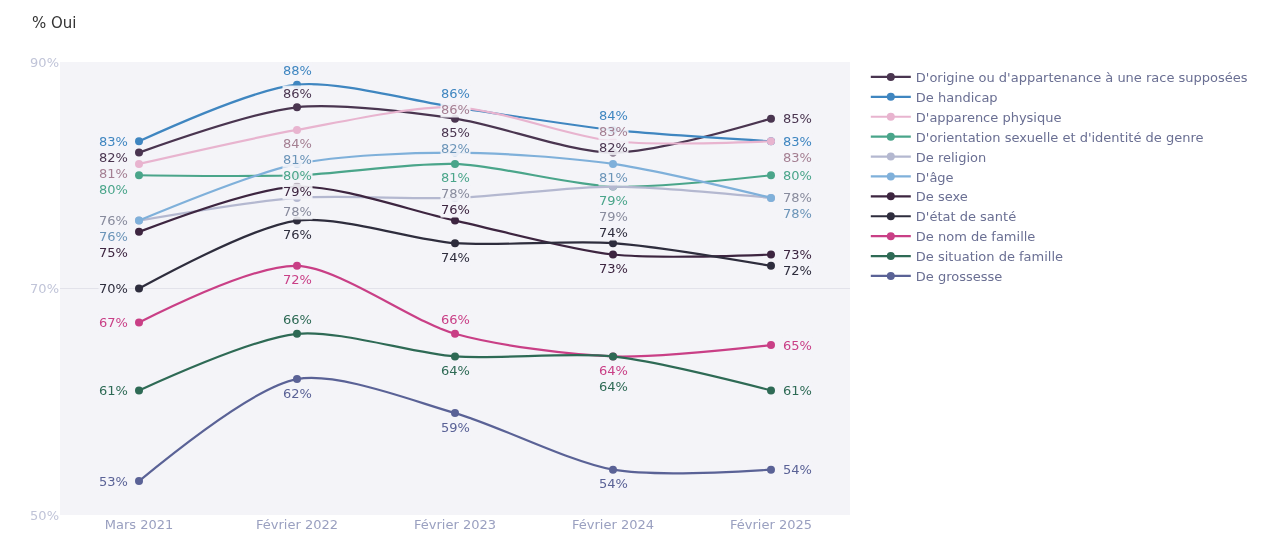 This screenshot has height=555, width=1266. Describe the element at coordinates (951, 157) in the screenshot. I see `legend-label: De religion` at that location.